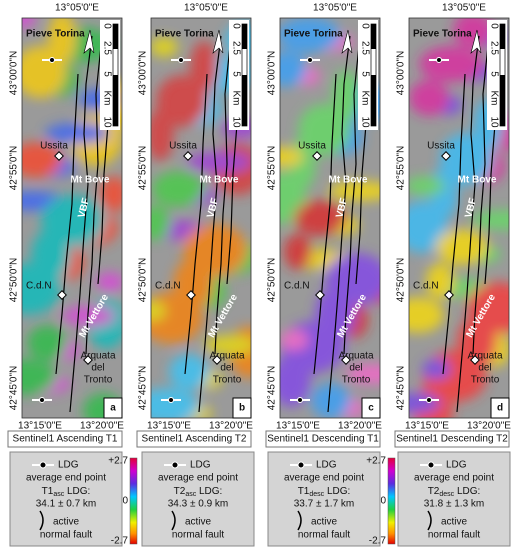 This screenshot has height=550, width=528. I want to click on top-lon-label: 13°05'0"E, so click(77, 8).